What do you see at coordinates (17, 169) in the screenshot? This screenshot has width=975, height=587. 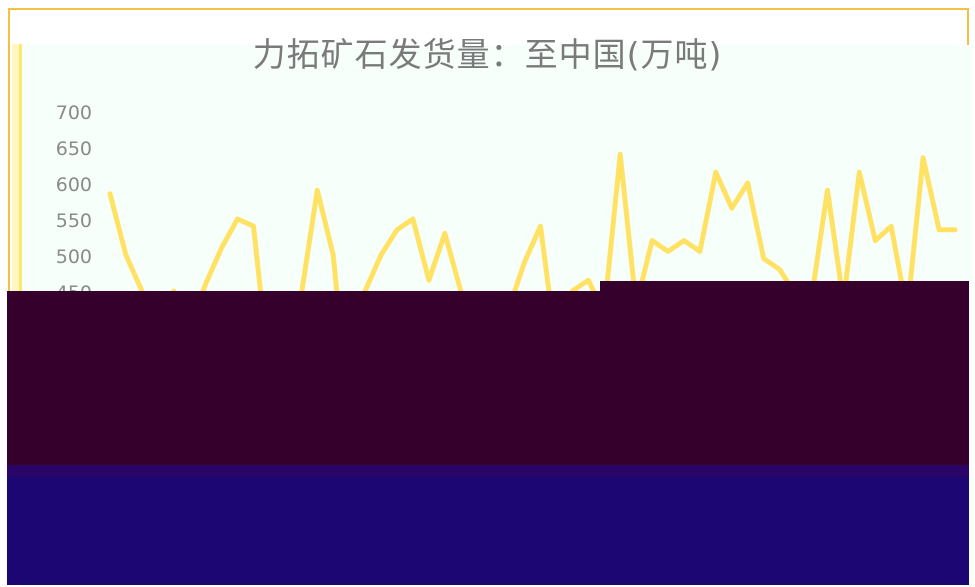 I see `left-accent-bar` at bounding box center [17, 169].